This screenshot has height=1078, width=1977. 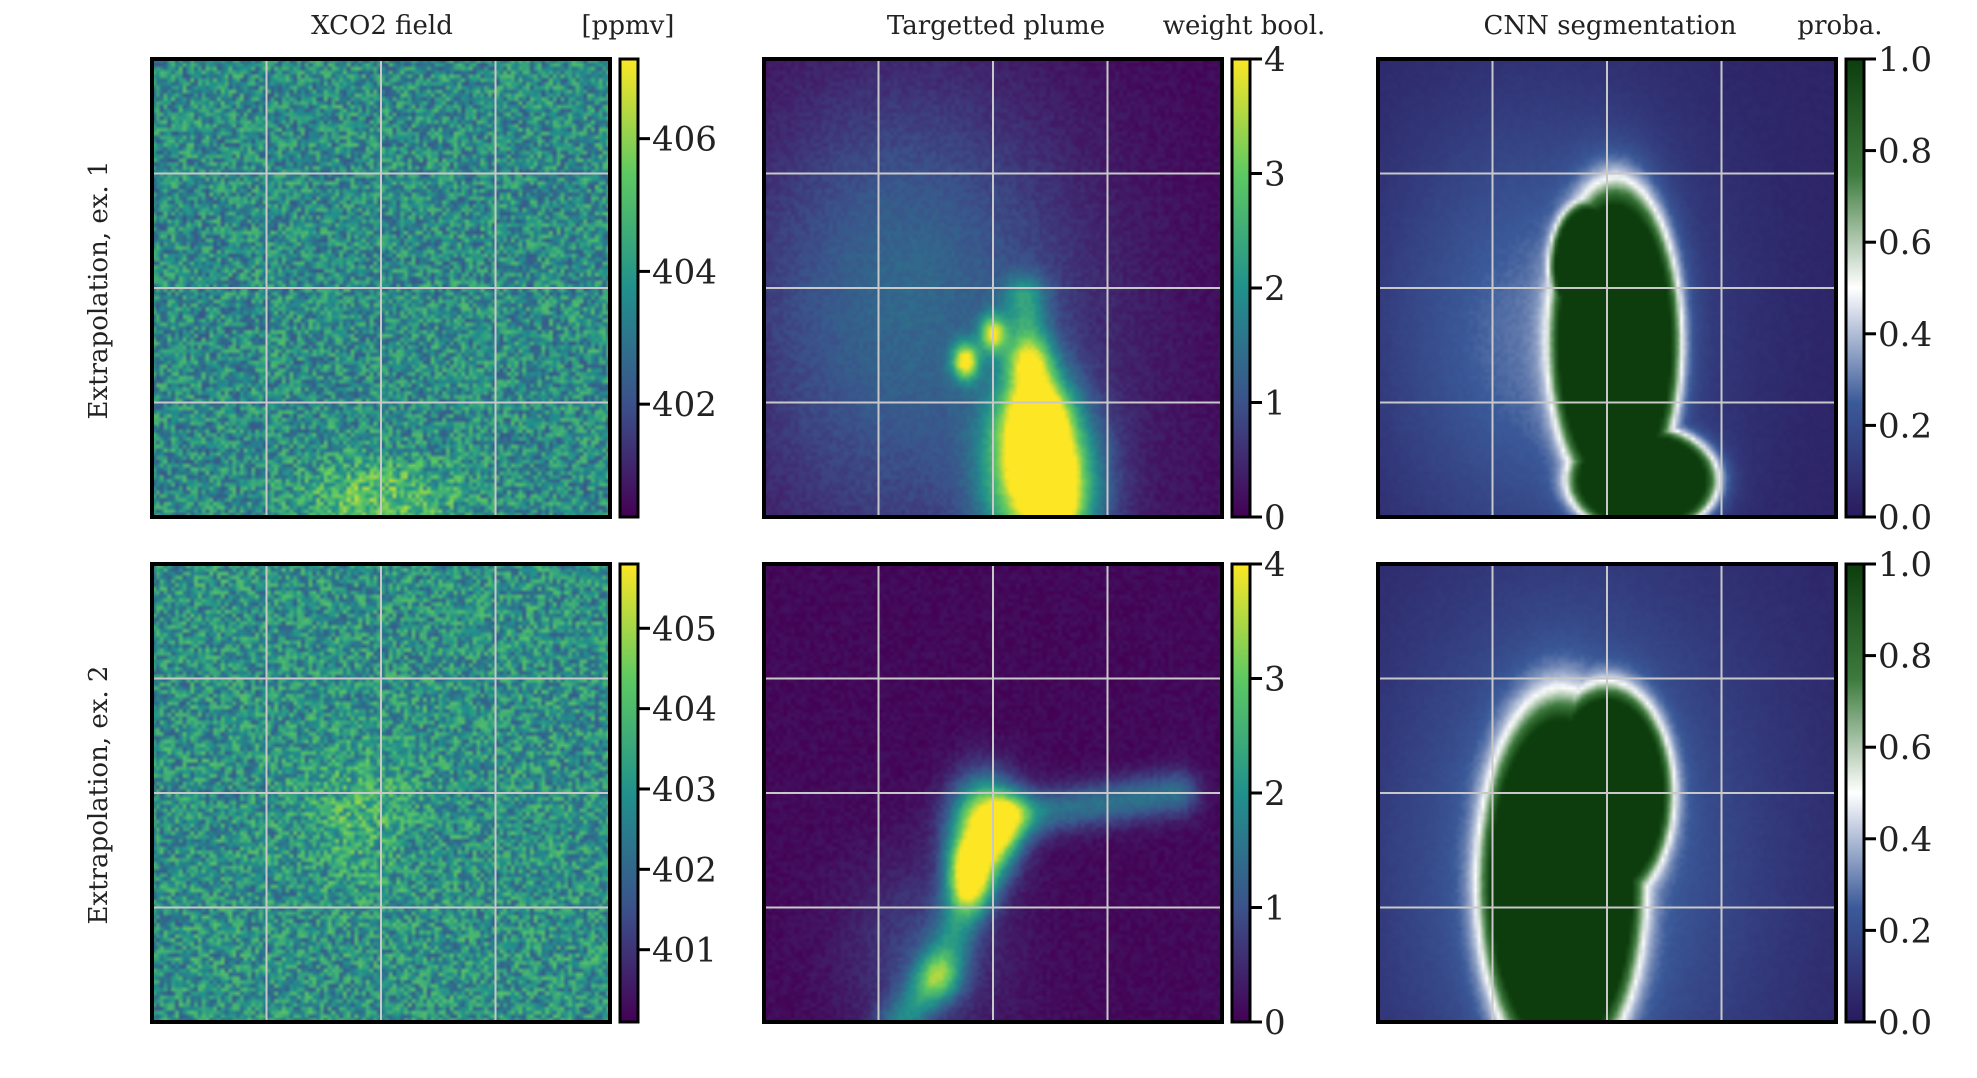 What do you see at coordinates (629, 288) in the screenshot?
I see `panel-r1c1-colorbar` at bounding box center [629, 288].